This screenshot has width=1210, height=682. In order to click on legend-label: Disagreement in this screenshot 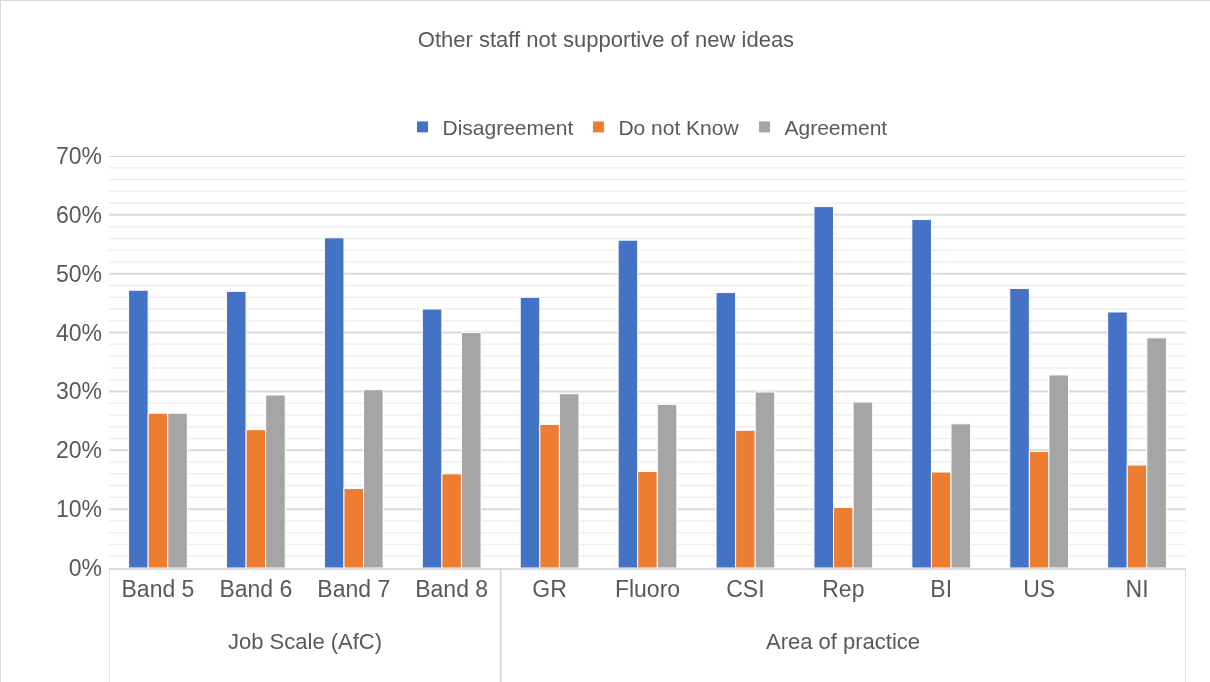, I will do `click(508, 128)`.